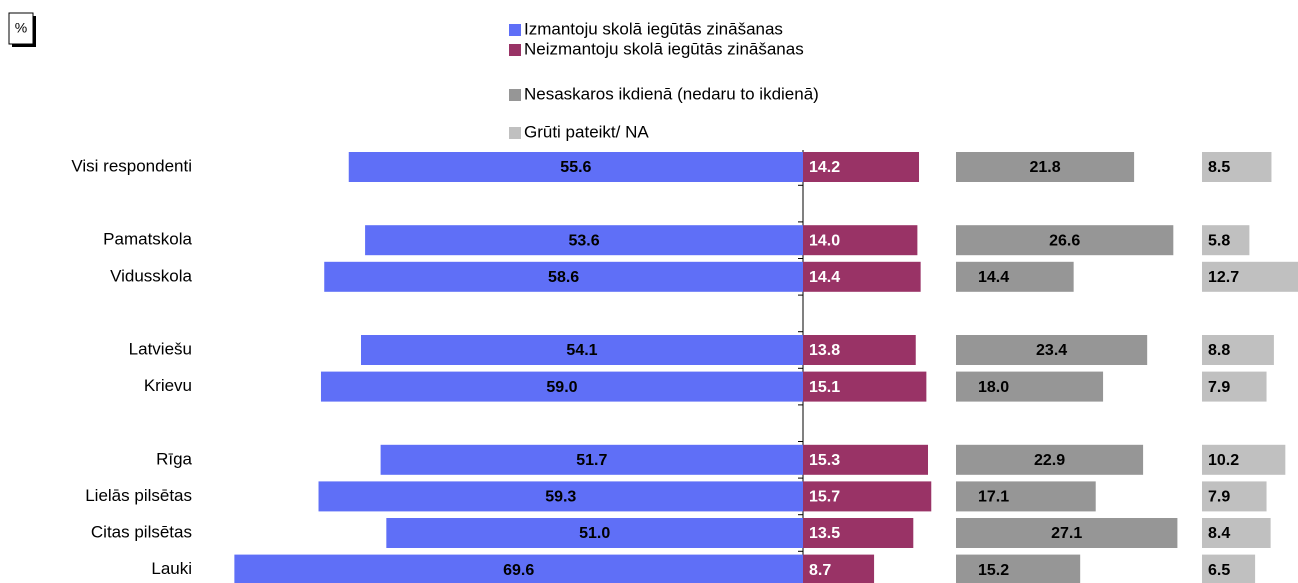  I want to click on value-label: 22.9, so click(1049, 460).